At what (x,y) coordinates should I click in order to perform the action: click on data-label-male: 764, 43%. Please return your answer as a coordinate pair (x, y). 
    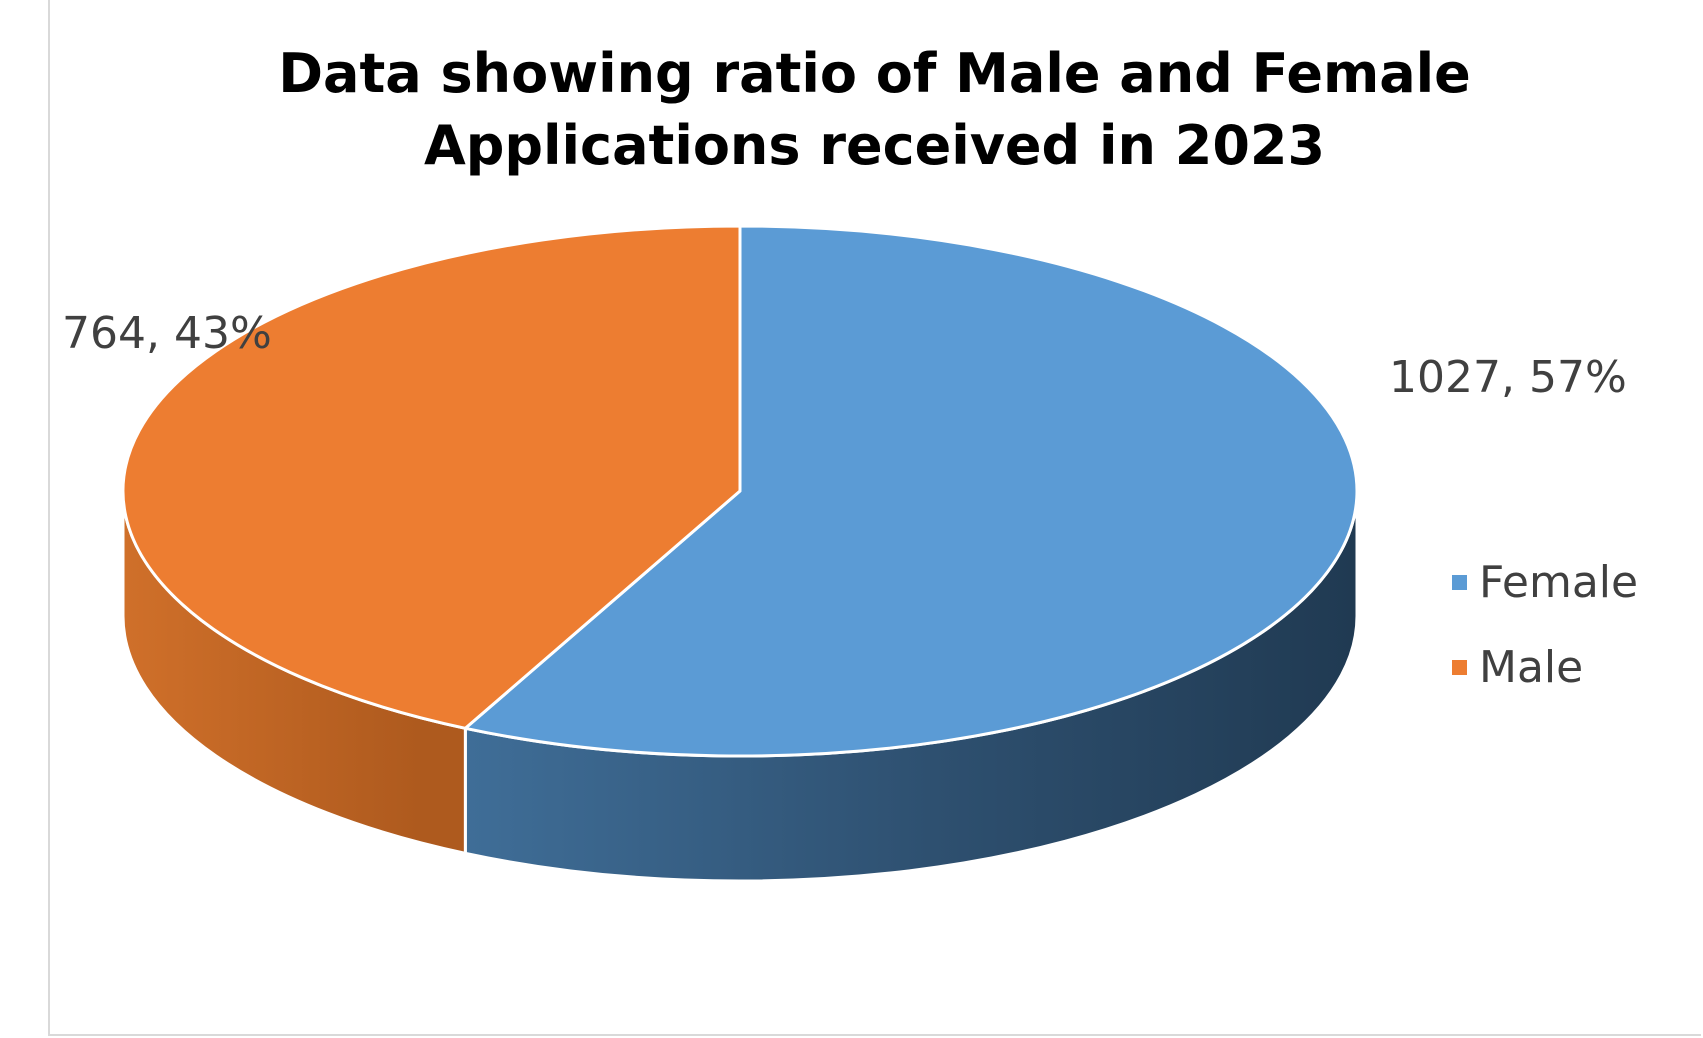
    Looking at the image, I should click on (167, 333).